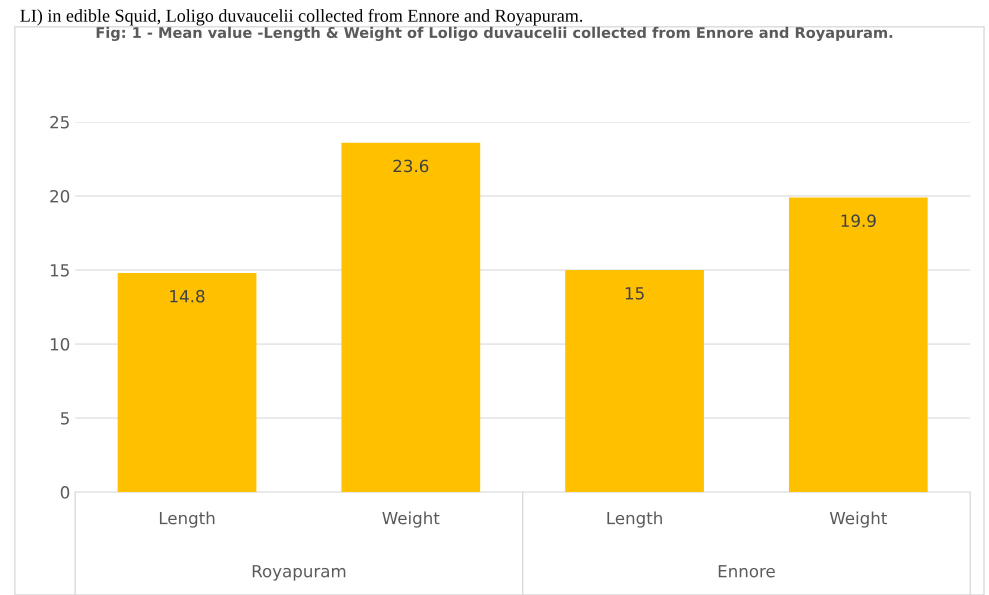  What do you see at coordinates (299, 573) in the screenshot?
I see `text: Royapuram` at bounding box center [299, 573].